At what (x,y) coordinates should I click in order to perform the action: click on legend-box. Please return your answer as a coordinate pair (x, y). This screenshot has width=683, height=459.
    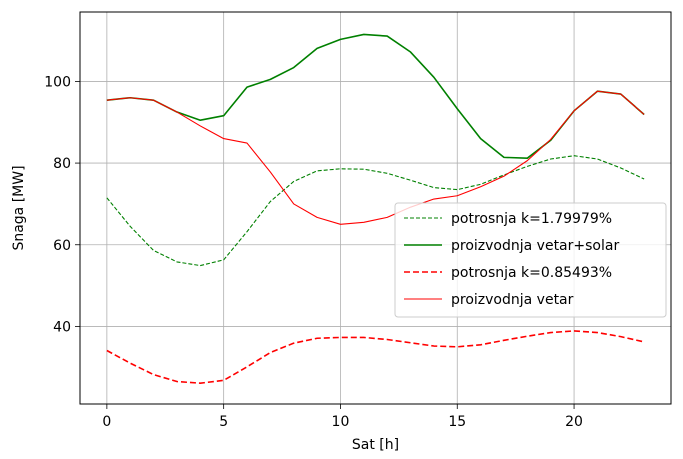
    Looking at the image, I should click on (530, 260).